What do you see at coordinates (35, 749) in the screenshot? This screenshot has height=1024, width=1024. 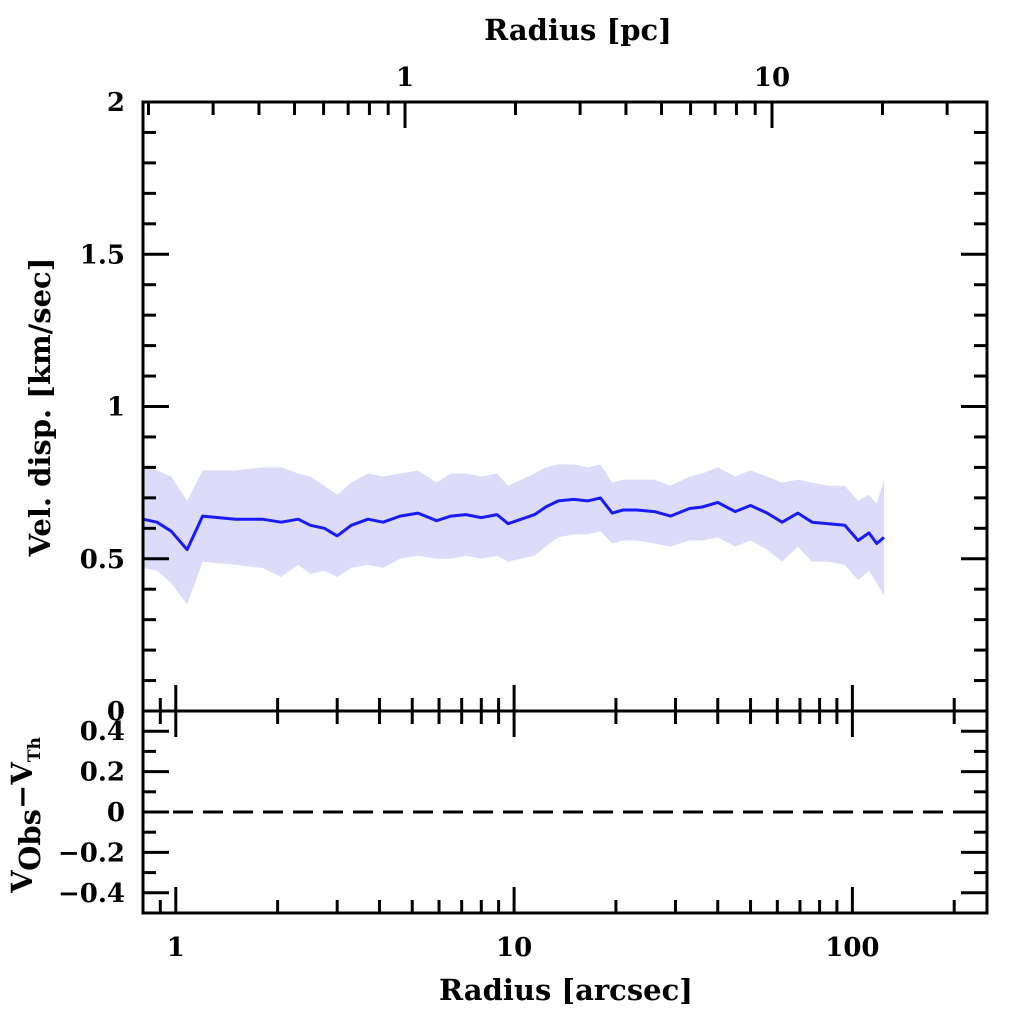 I see `residual-label-sub2: Th` at bounding box center [35, 749].